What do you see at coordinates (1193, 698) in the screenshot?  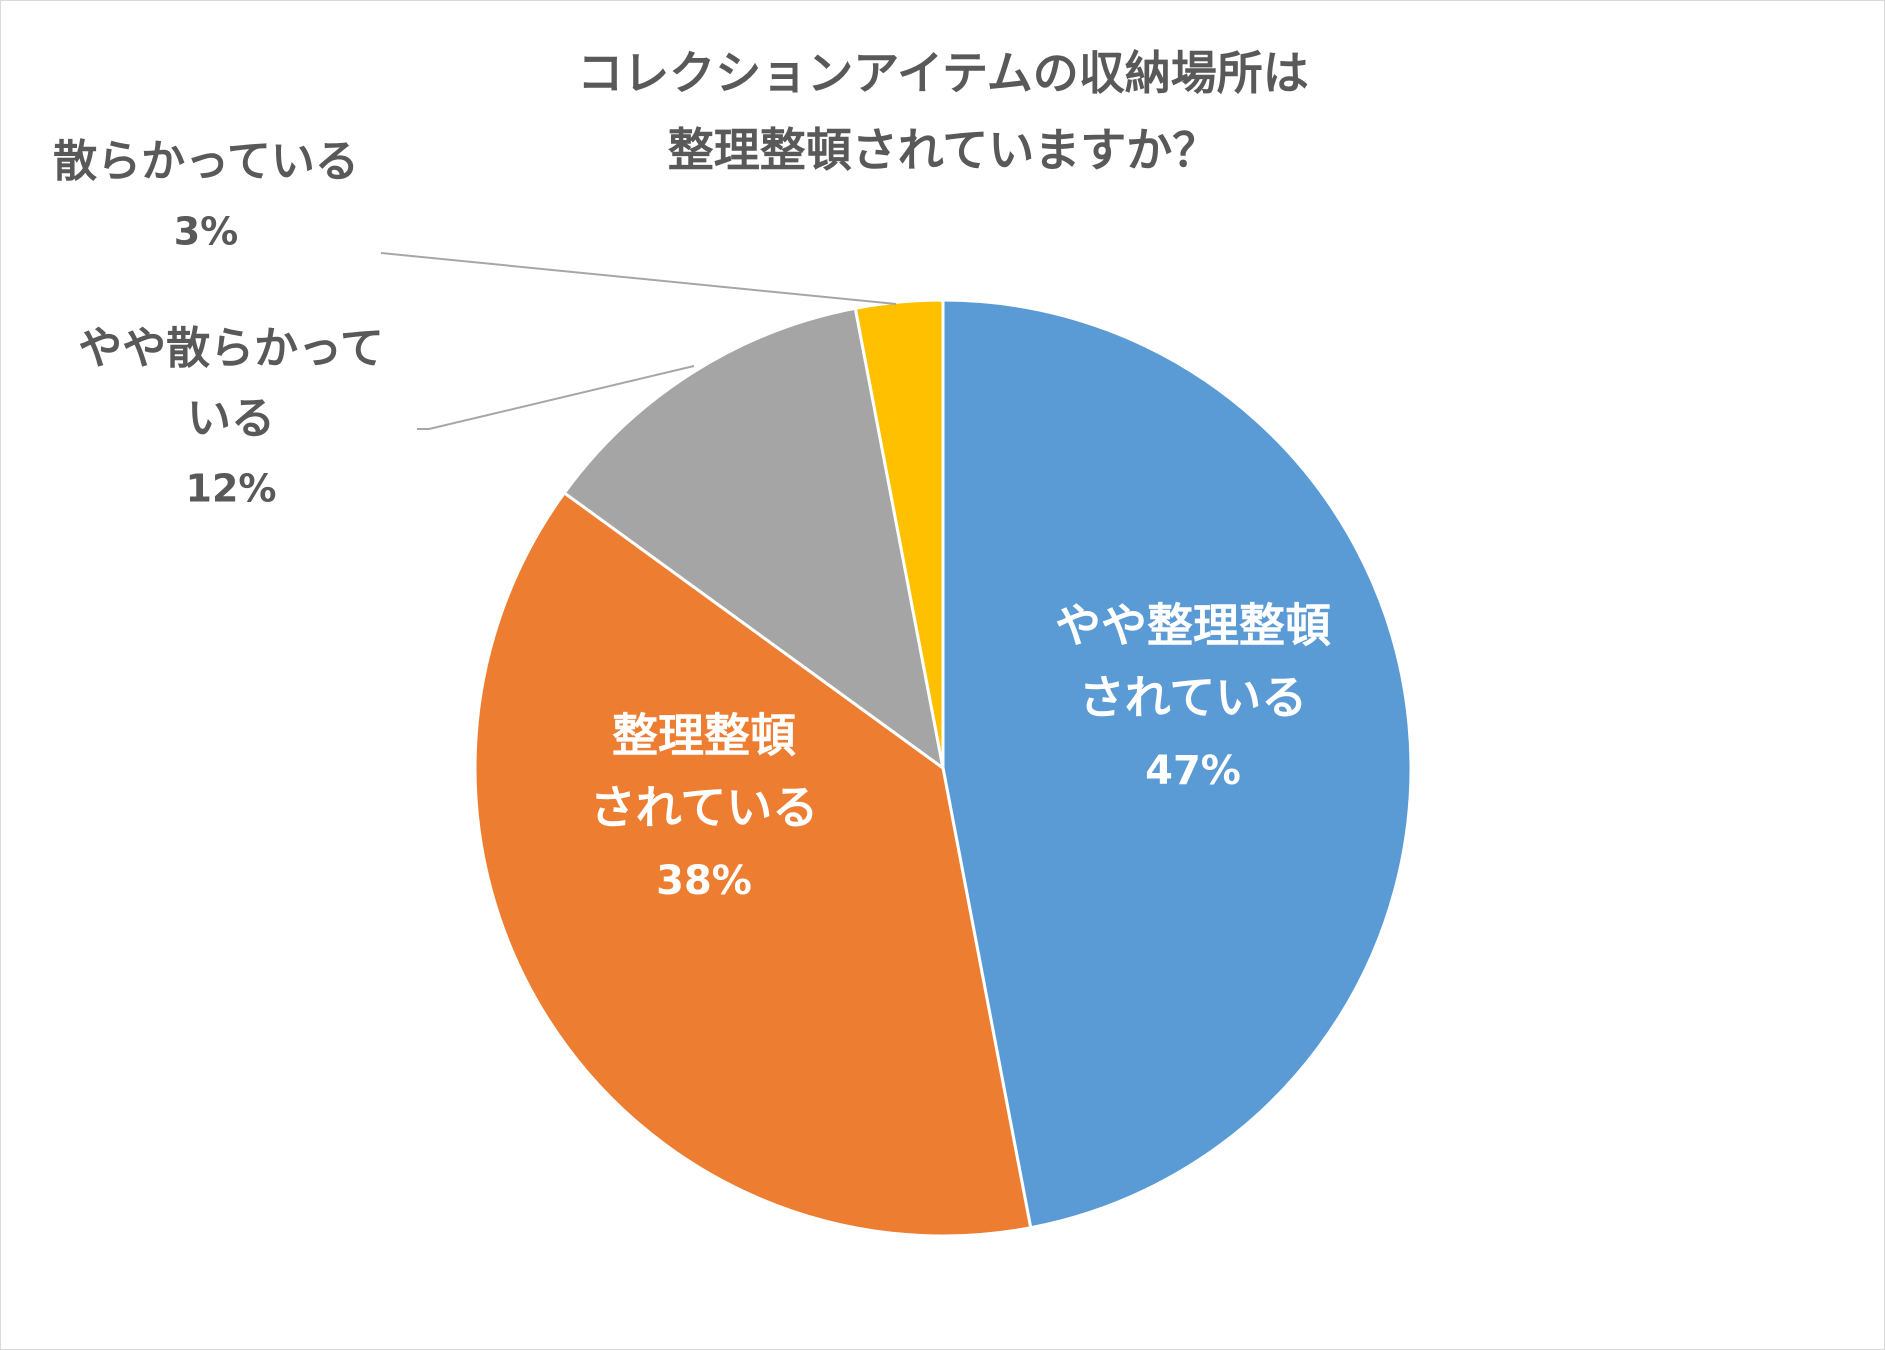 I see `slice-label-0-line-1: されている` at bounding box center [1193, 698].